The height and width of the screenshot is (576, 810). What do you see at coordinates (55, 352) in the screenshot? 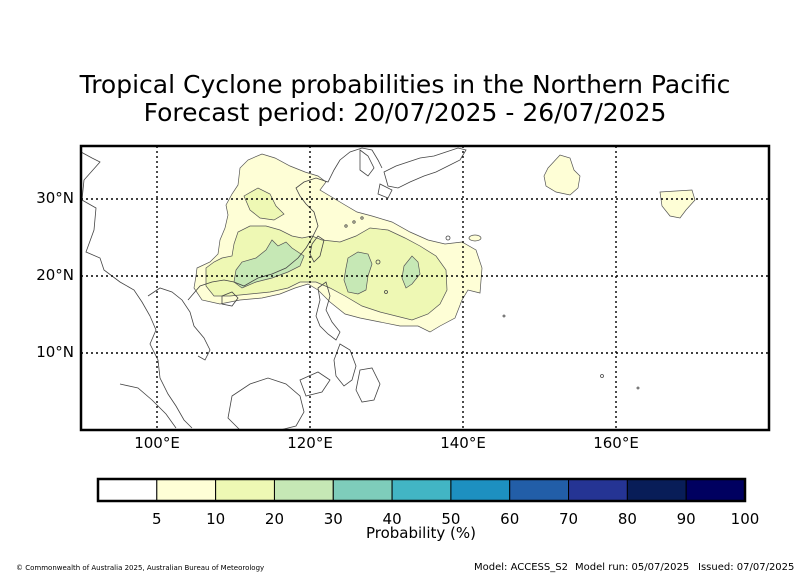
I see `lat-label-10n: 10°N` at bounding box center [55, 352].